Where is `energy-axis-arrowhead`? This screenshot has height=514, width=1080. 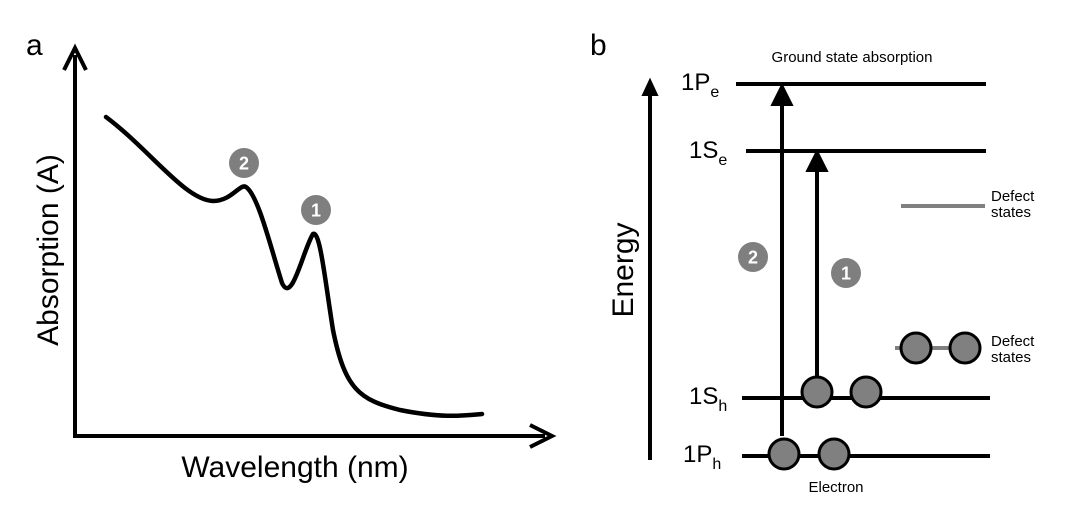
energy-axis-arrowhead is located at coordinates (650, 86).